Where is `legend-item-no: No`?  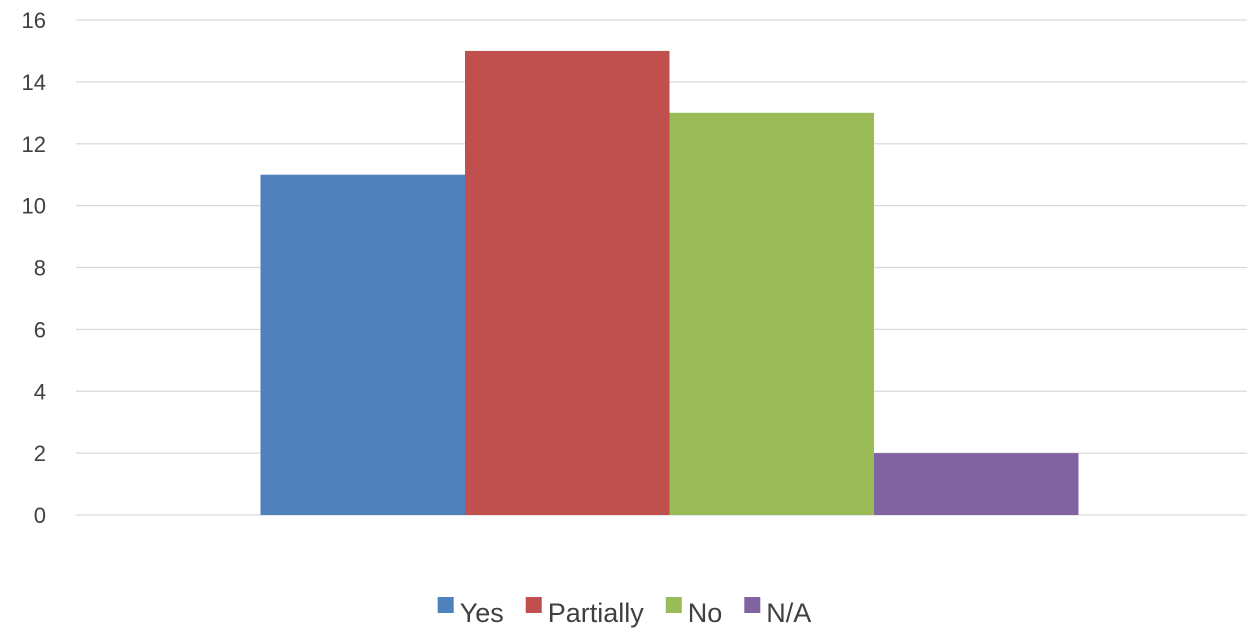
legend-item-no: No is located at coordinates (694, 612).